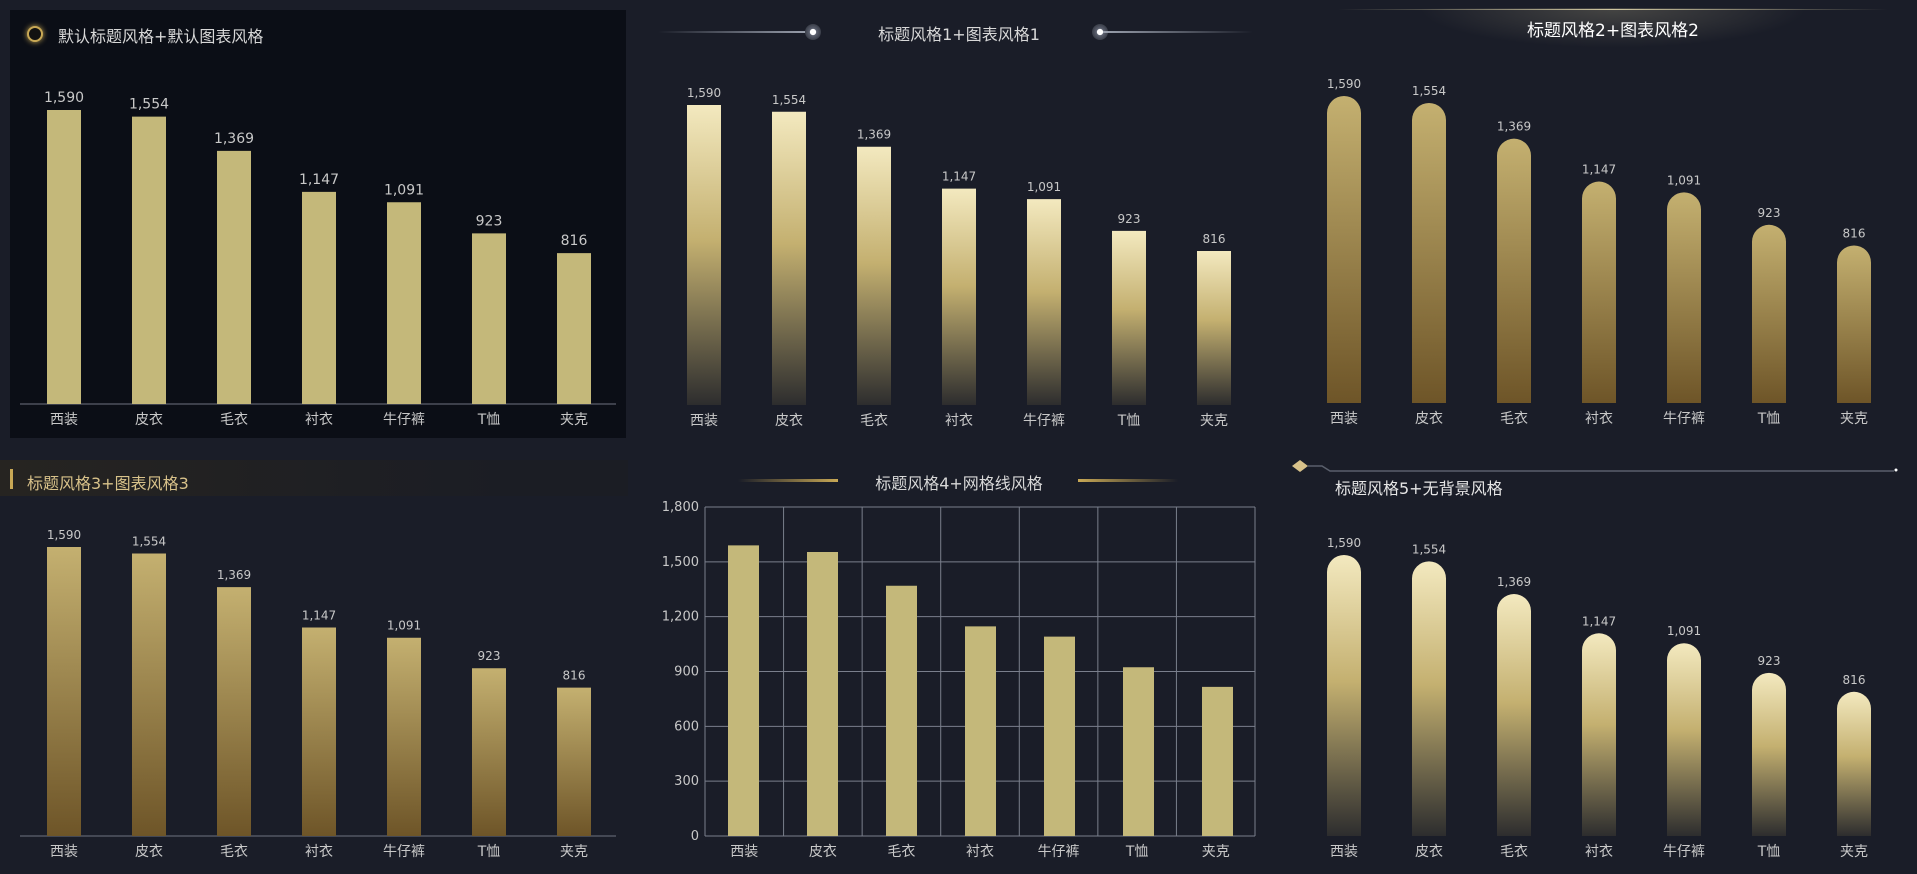  I want to click on title-line-right, so click(1128, 480).